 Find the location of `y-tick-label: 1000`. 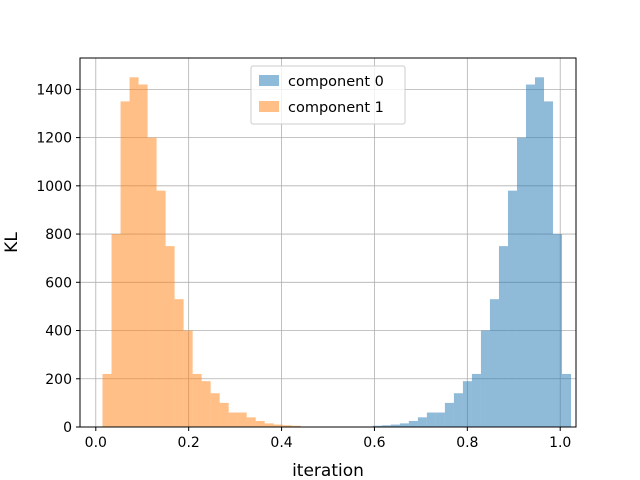

y-tick-label: 1000 is located at coordinates (54, 187).